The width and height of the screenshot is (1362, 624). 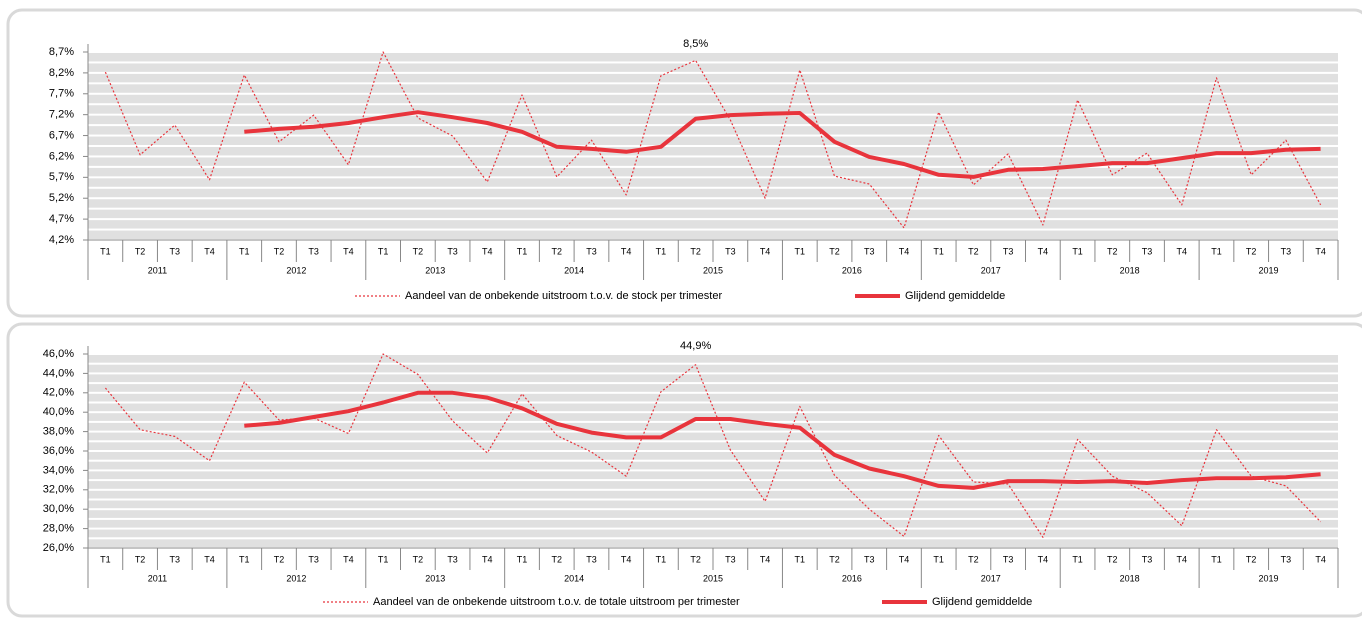 I want to click on y-tick-label: 4,7%, so click(x=61, y=219).